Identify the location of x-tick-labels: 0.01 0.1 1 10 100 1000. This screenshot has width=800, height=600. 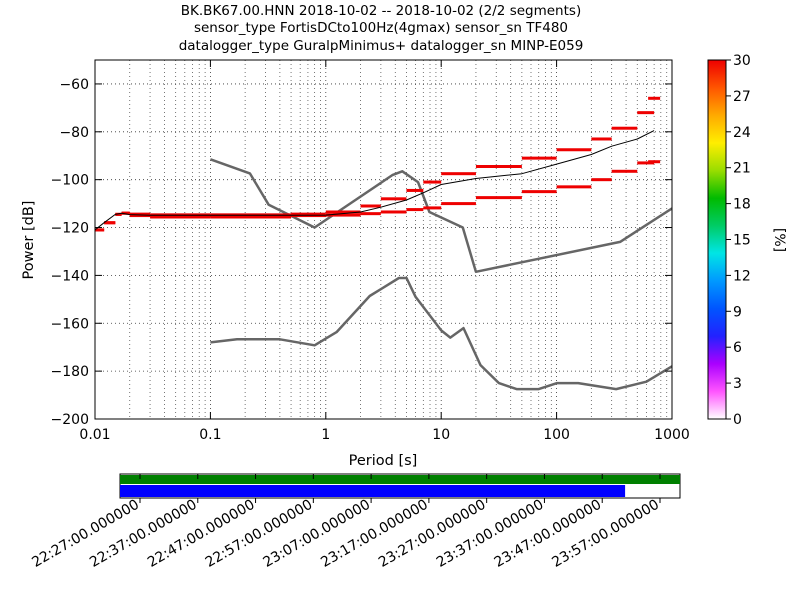
(384, 435).